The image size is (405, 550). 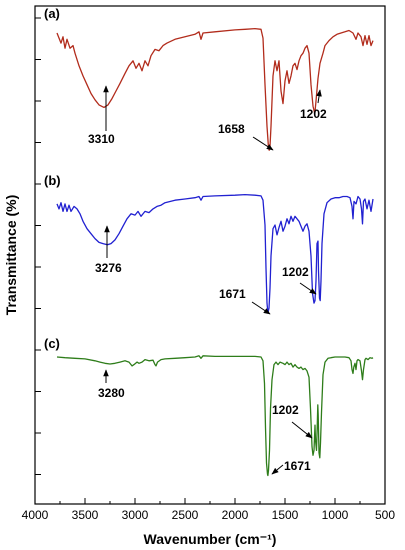 What do you see at coordinates (85, 515) in the screenshot?
I see `x-tick-label: 3500` at bounding box center [85, 515].